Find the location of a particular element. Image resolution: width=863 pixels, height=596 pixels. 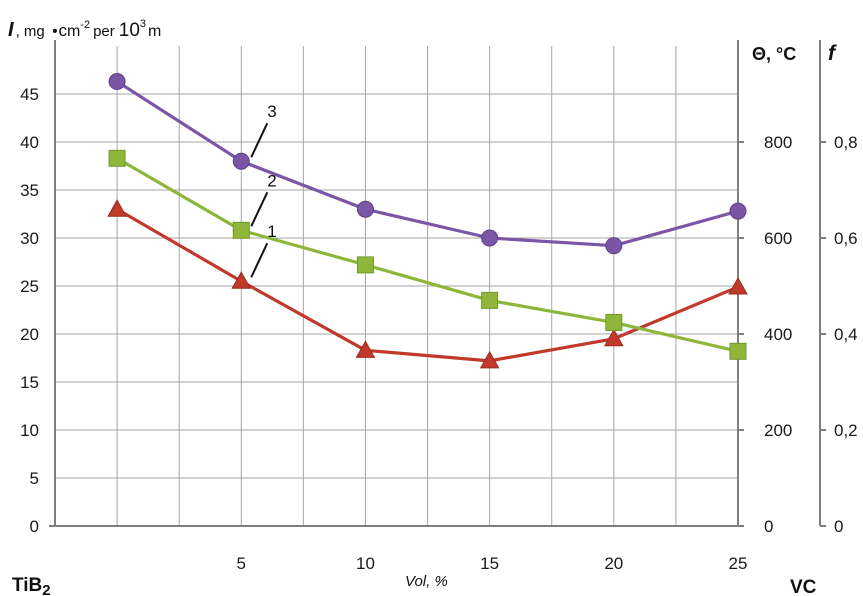

y-left-title-ten: 10 is located at coordinates (129, 30).